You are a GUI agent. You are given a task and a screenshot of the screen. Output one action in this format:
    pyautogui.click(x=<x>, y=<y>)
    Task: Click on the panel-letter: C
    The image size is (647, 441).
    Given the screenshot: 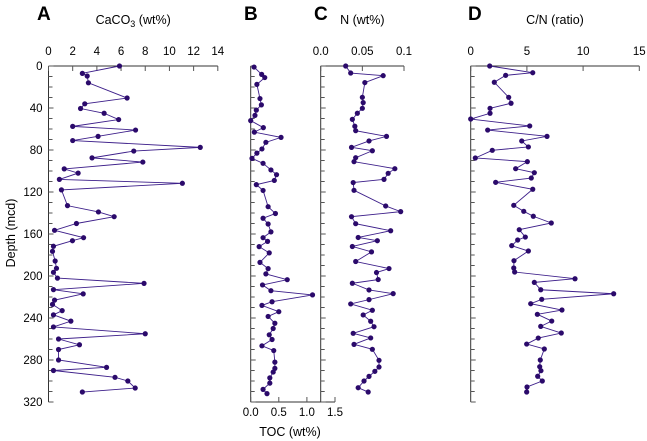 What is the action you would take?
    pyautogui.click(x=321, y=14)
    